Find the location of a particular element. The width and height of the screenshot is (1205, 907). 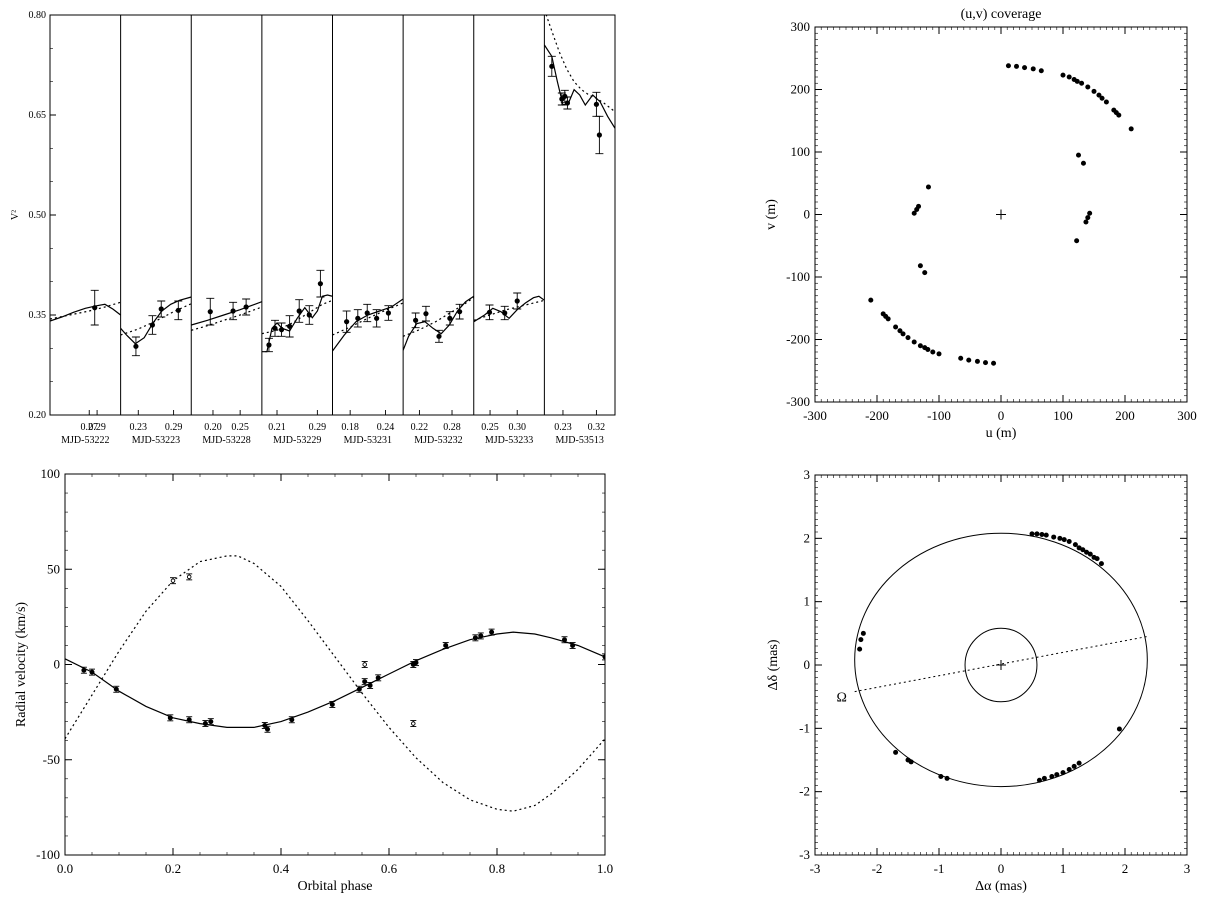

x-tick-label: 100 is located at coordinates (1063, 415).